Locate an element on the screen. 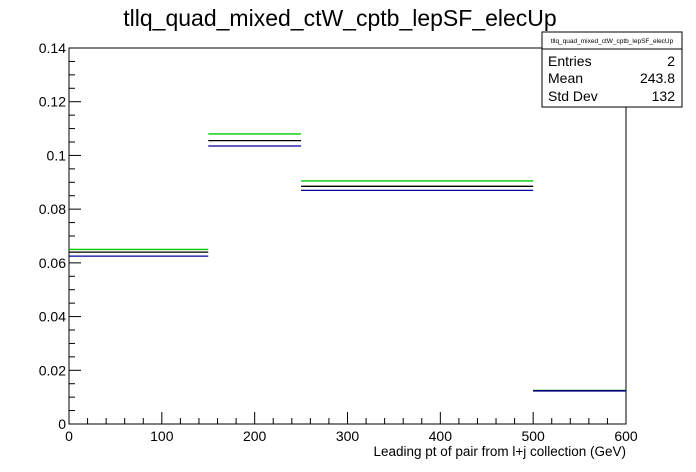  stats-stddev-label: Std Dev is located at coordinates (573, 96).